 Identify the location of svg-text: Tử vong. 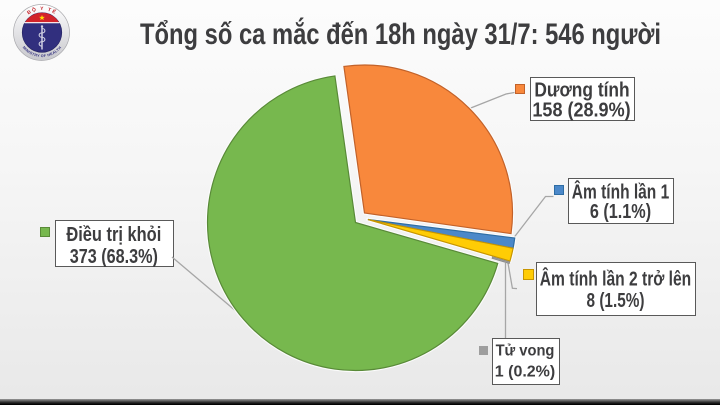
(525, 351).